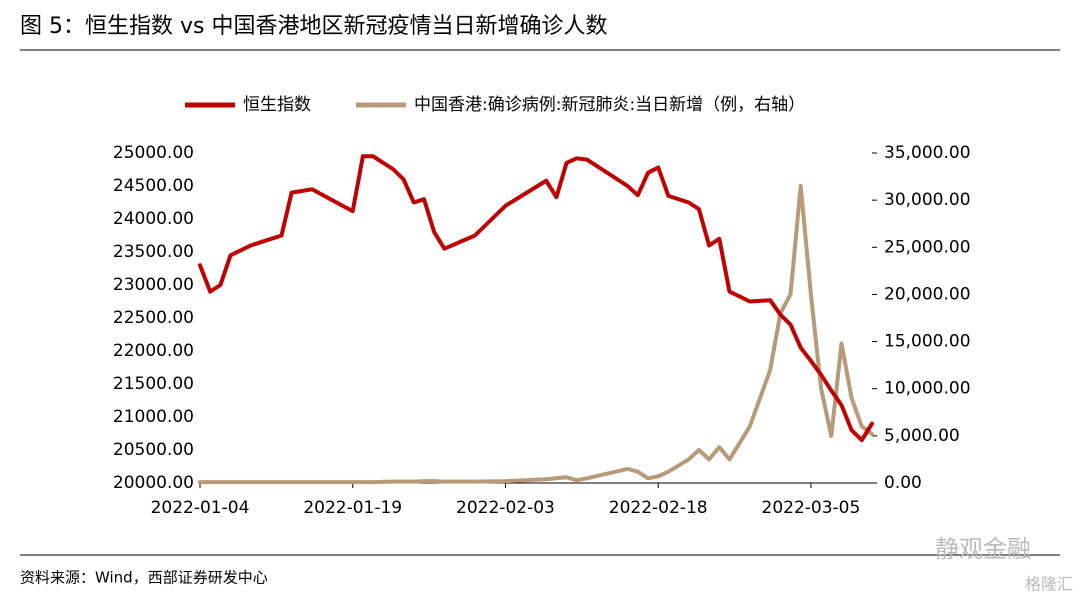 The image size is (1080, 602). Describe the element at coordinates (153, 450) in the screenshot. I see `y-tick-label: 20500.00` at that location.